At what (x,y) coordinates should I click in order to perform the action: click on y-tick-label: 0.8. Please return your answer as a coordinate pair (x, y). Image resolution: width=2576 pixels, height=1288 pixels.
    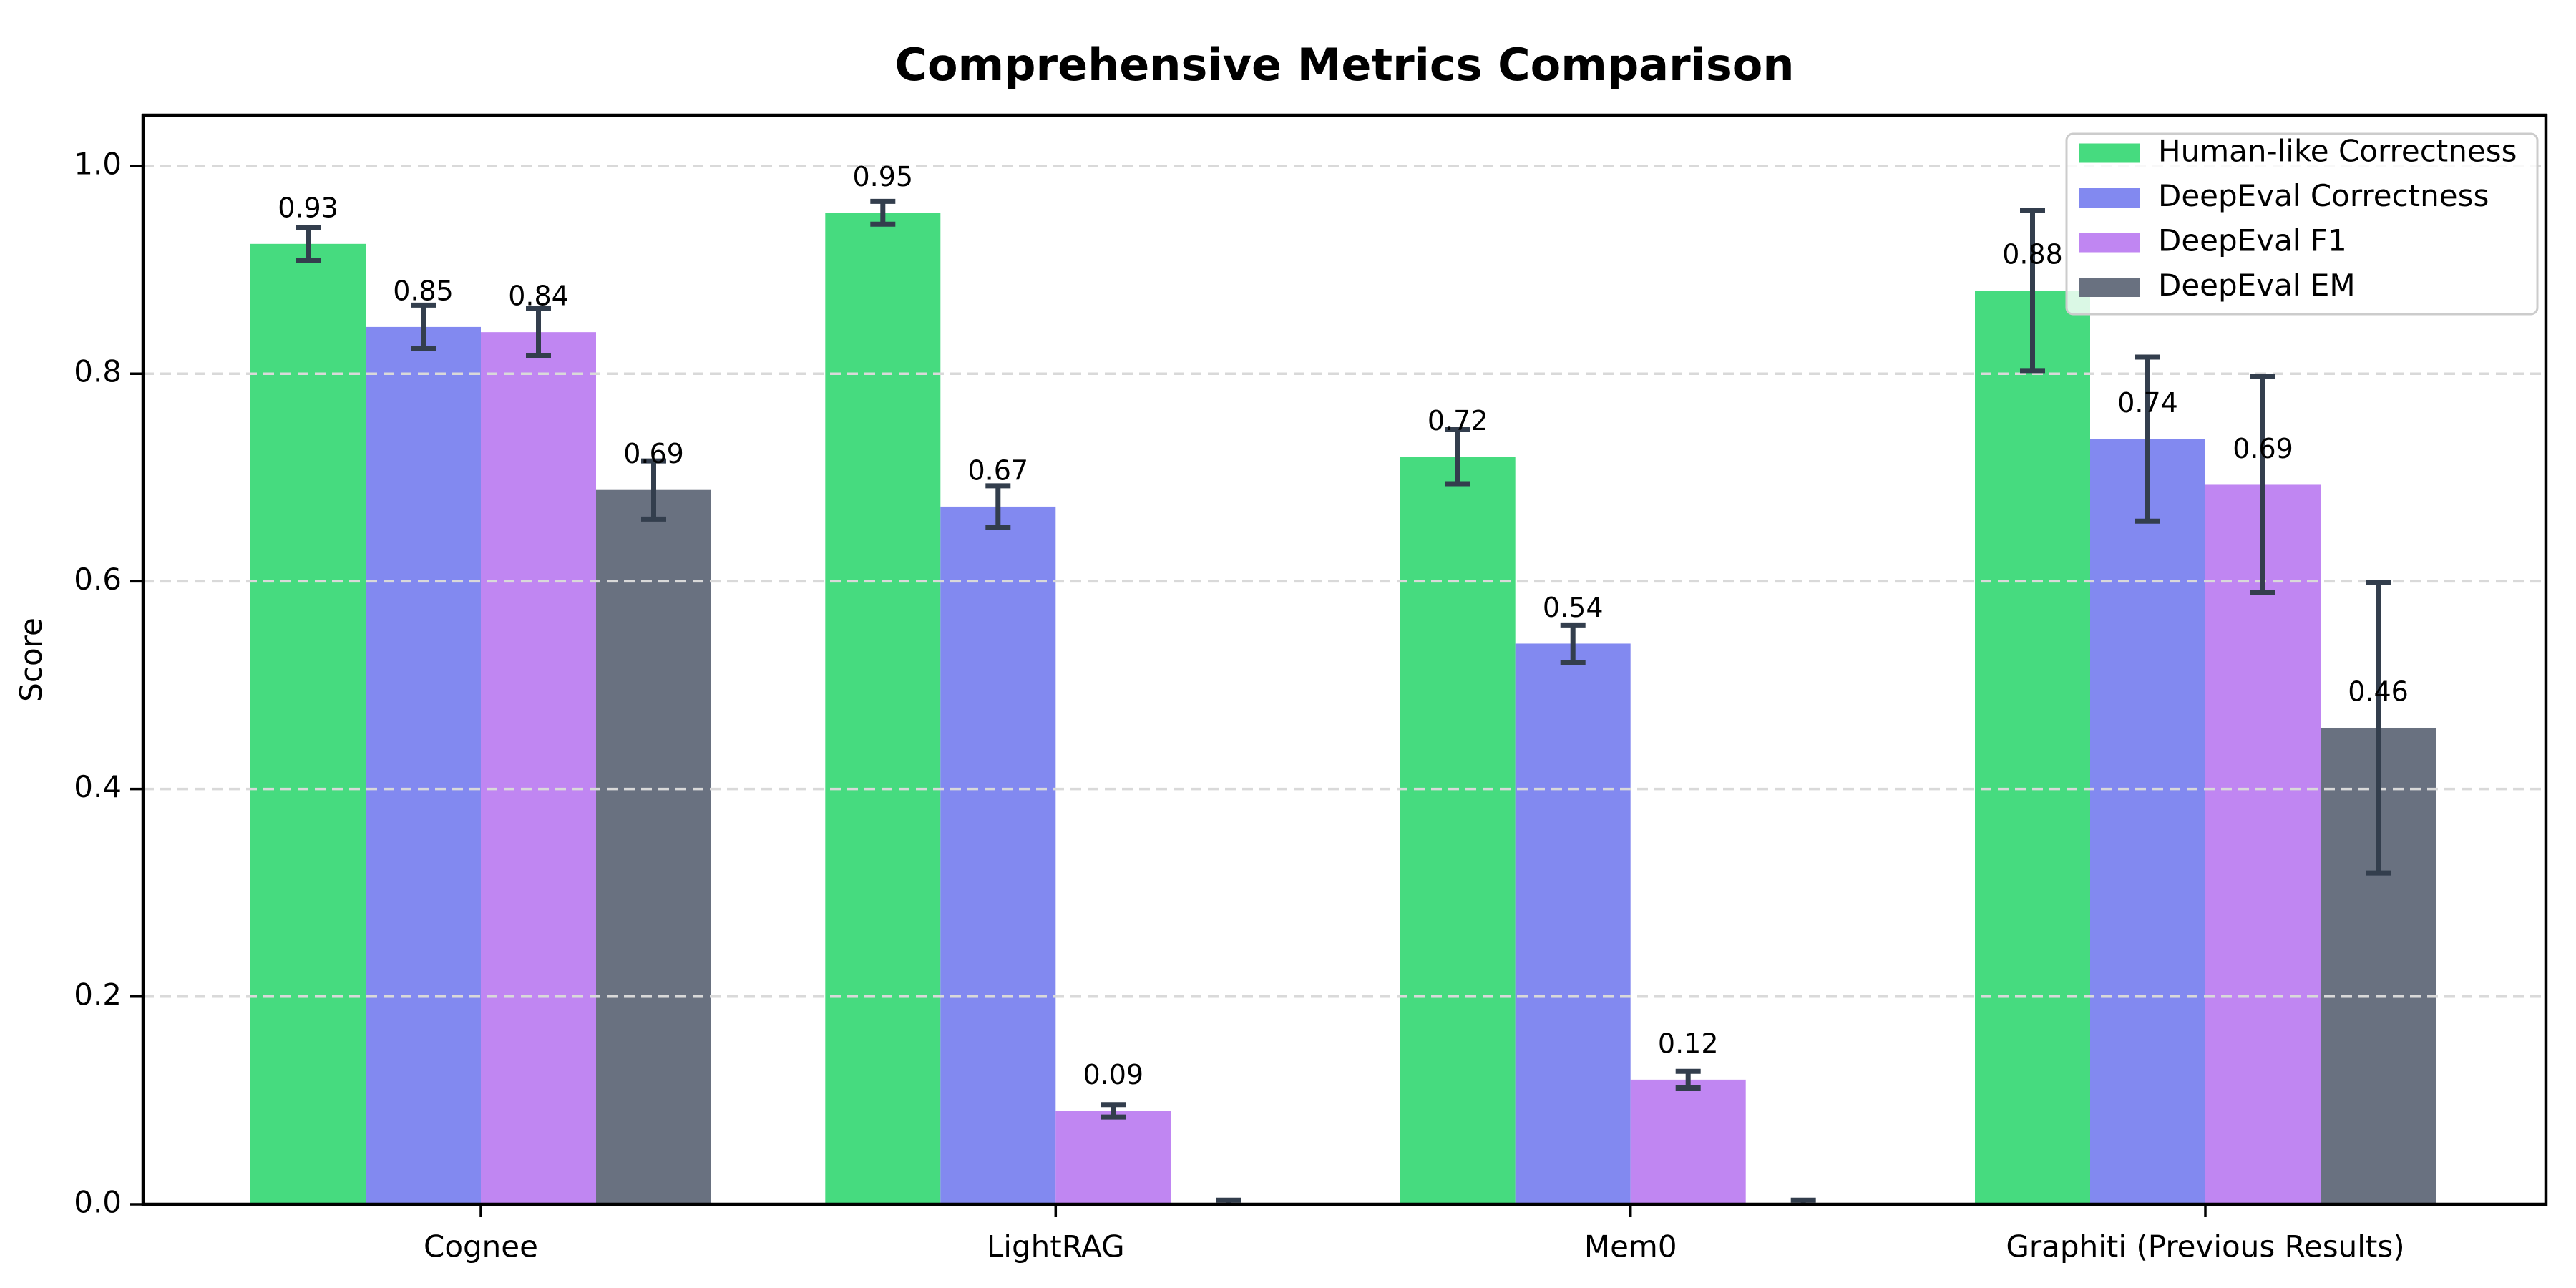
    Looking at the image, I should click on (98, 372).